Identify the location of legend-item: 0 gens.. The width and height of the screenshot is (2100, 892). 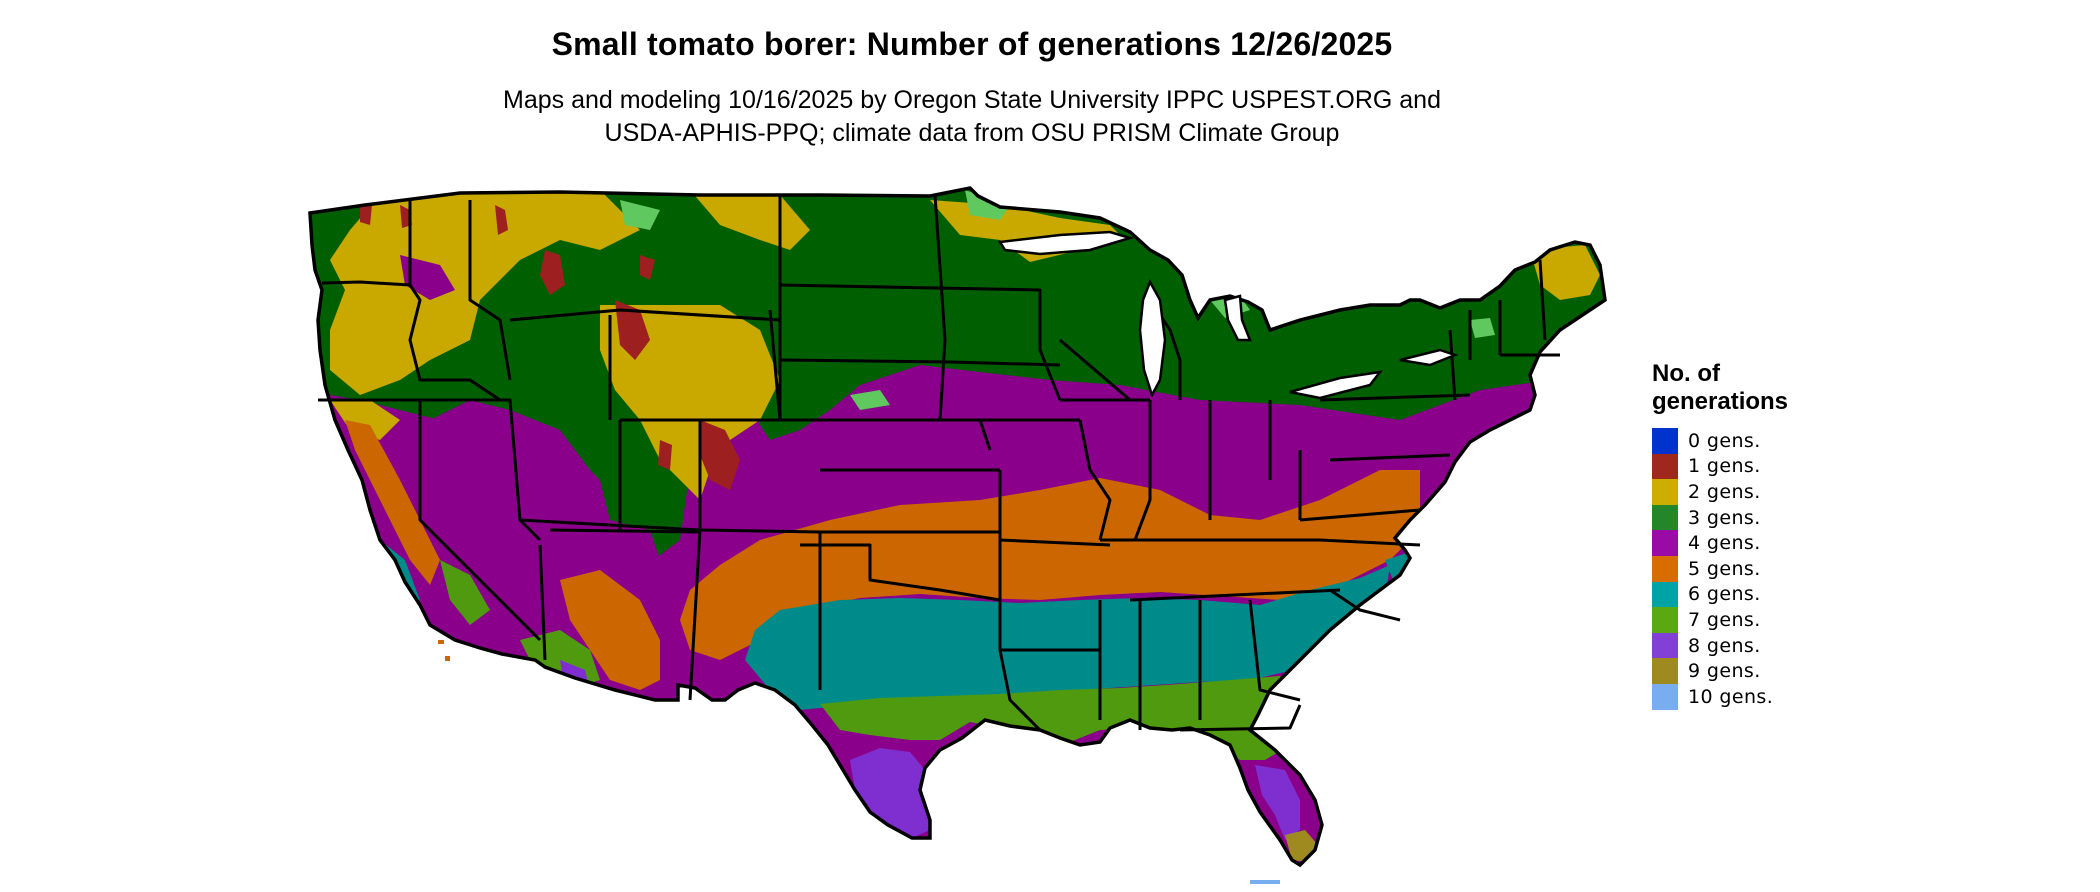
(1782, 441).